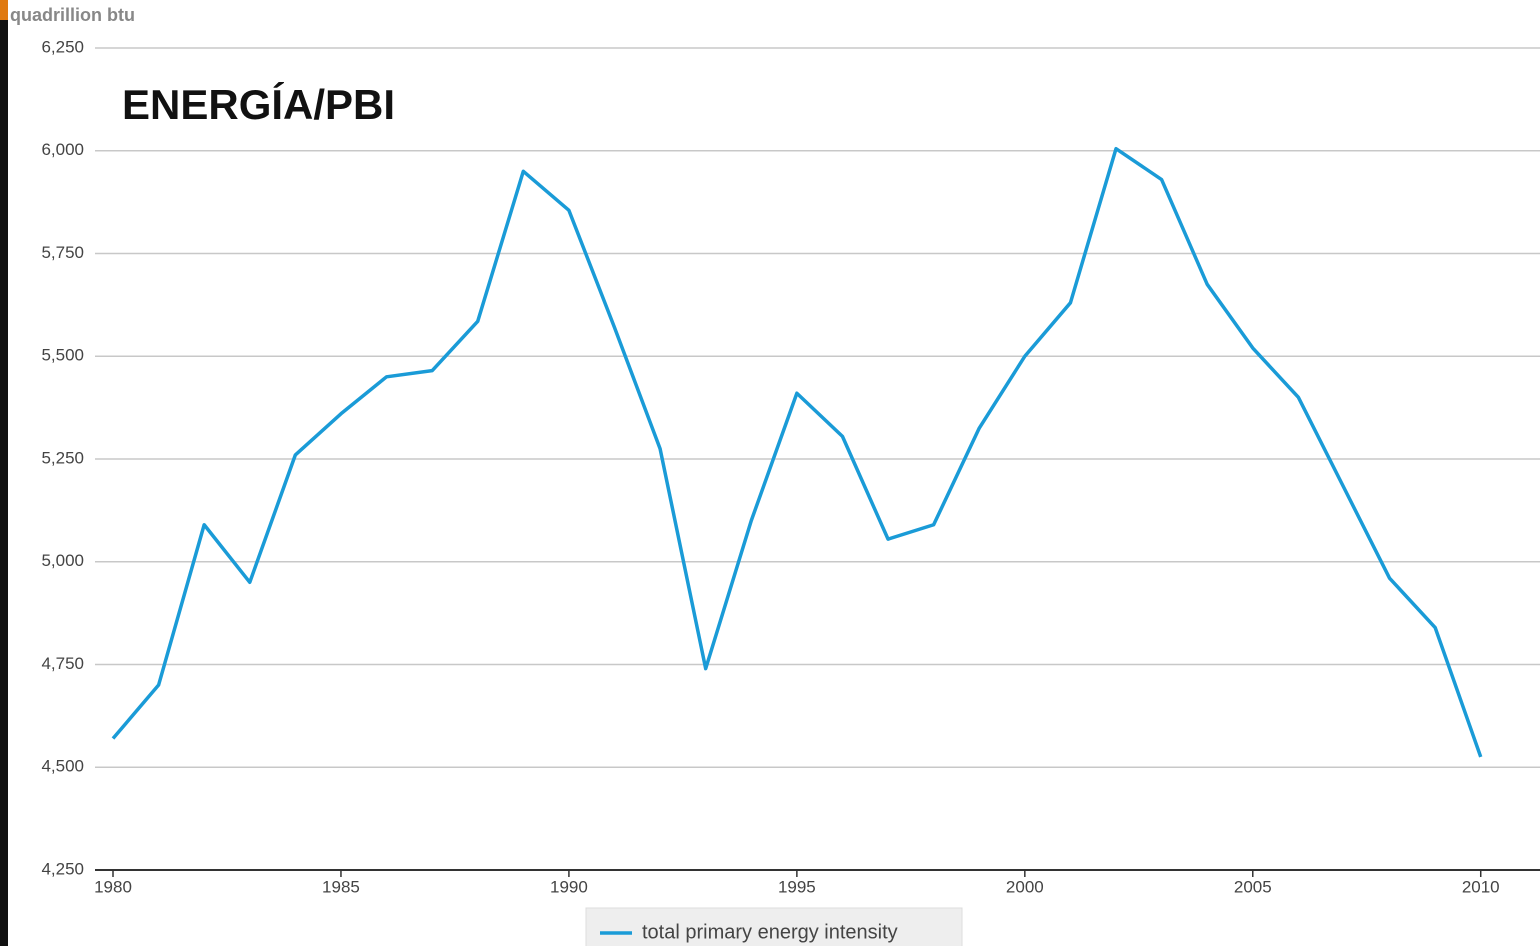 The height and width of the screenshot is (951, 1540). Describe the element at coordinates (62, 149) in the screenshot. I see `y-tick-label: 6,000` at that location.